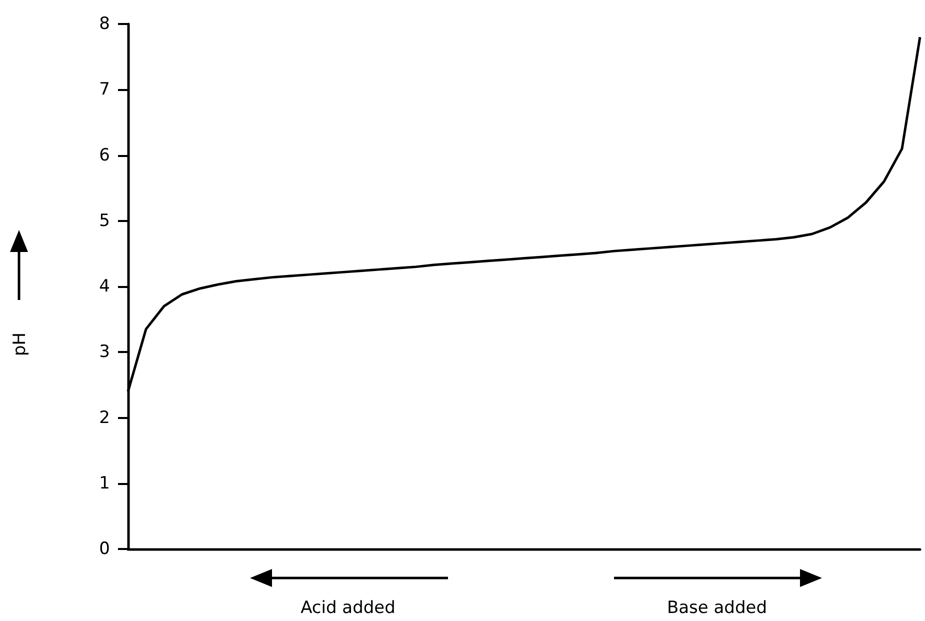 The width and height of the screenshot is (925, 621). Describe the element at coordinates (104, 286) in the screenshot. I see `y-tick-label: 4` at that location.